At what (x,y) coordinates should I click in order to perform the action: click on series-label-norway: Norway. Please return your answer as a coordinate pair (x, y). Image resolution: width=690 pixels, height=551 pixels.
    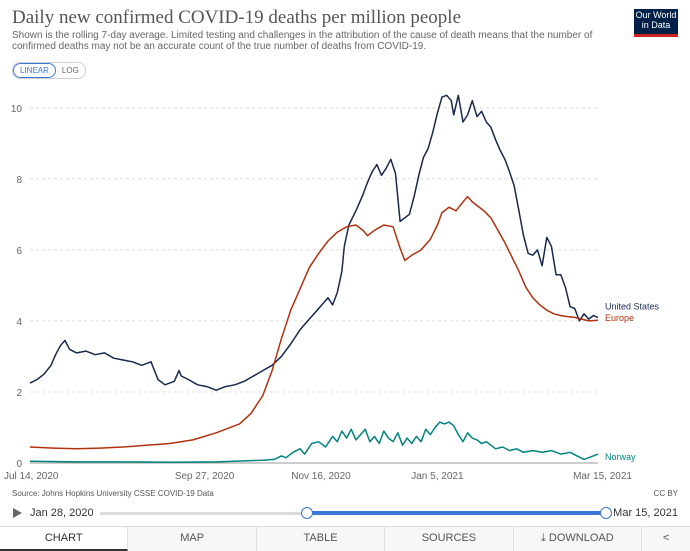
    Looking at the image, I should click on (620, 457).